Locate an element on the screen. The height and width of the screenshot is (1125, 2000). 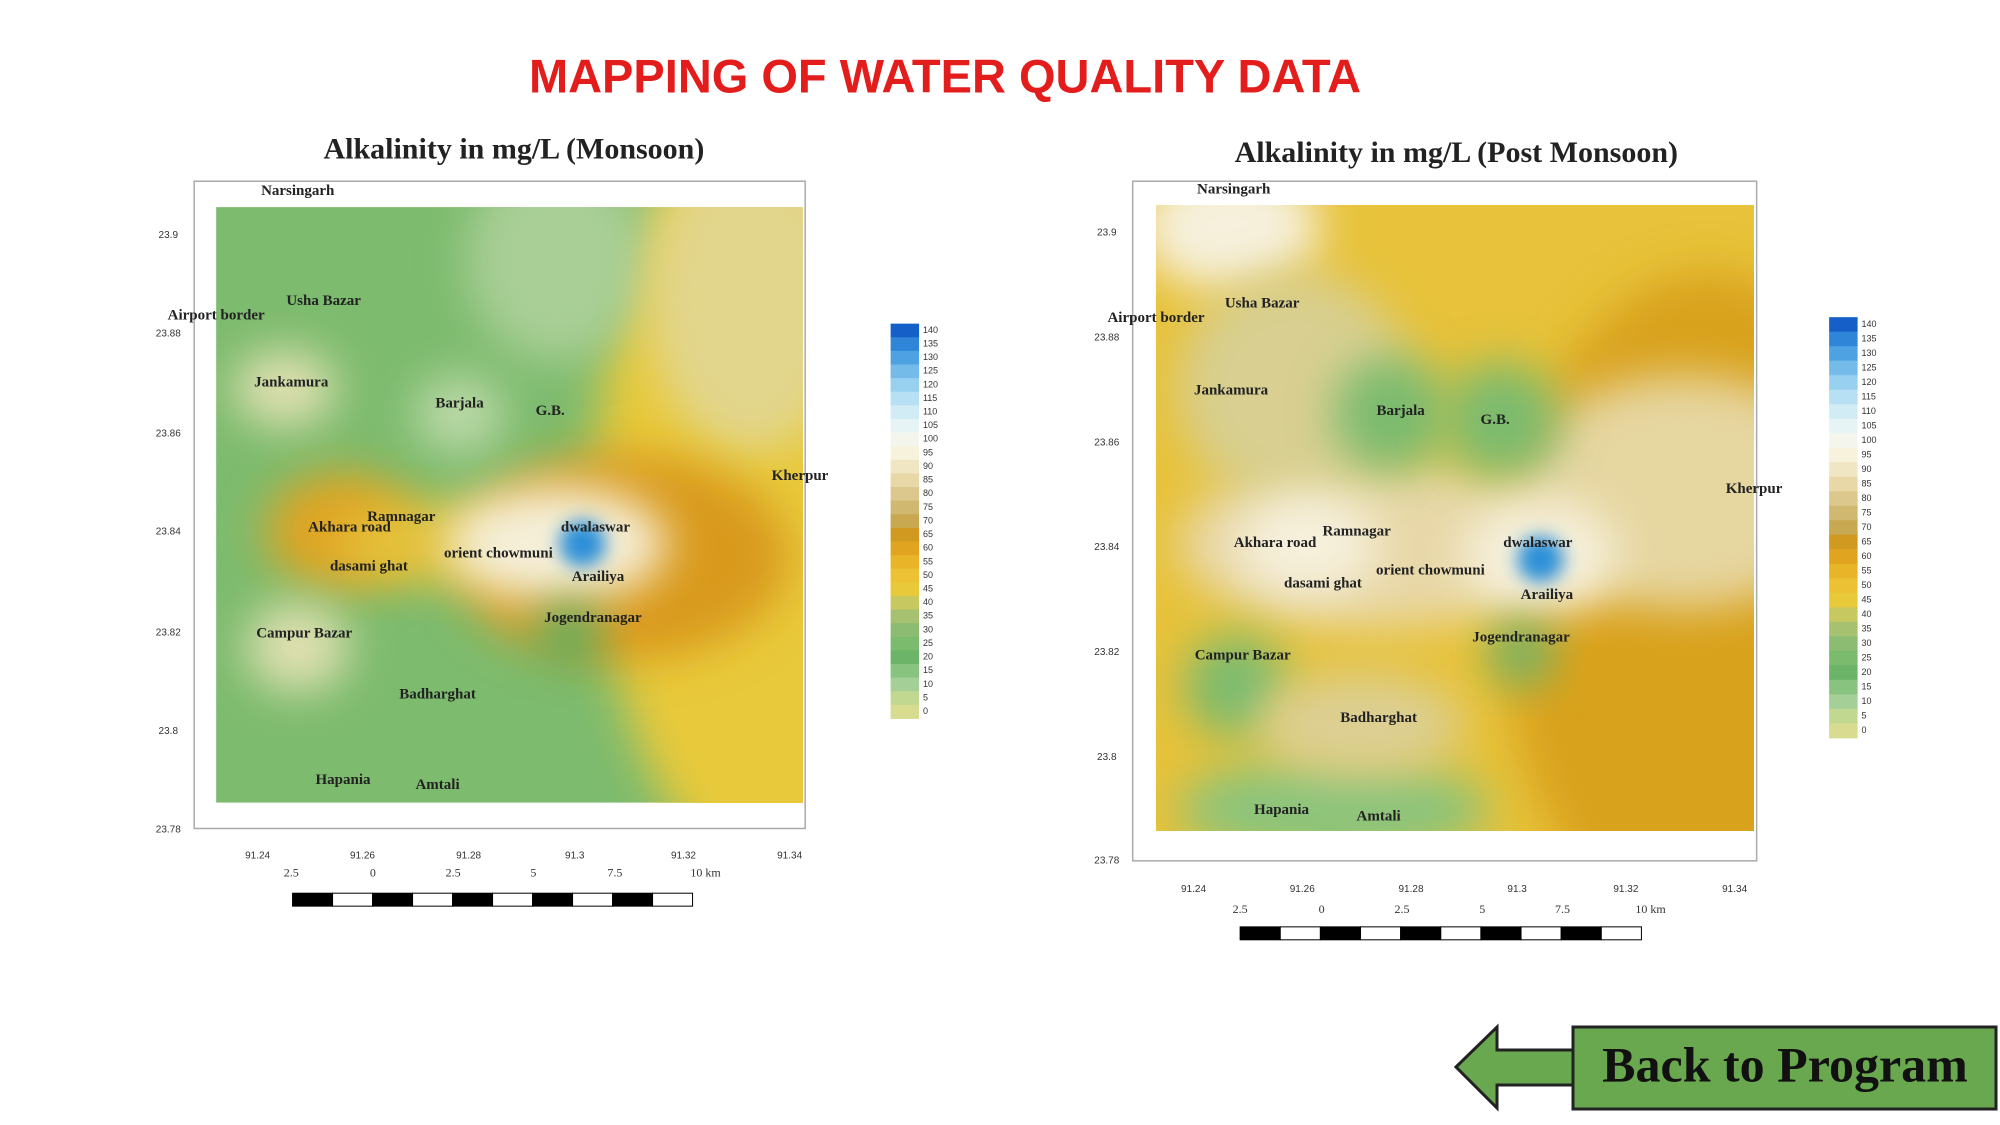
back-button: Back to Program is located at coordinates (1725, 1067).